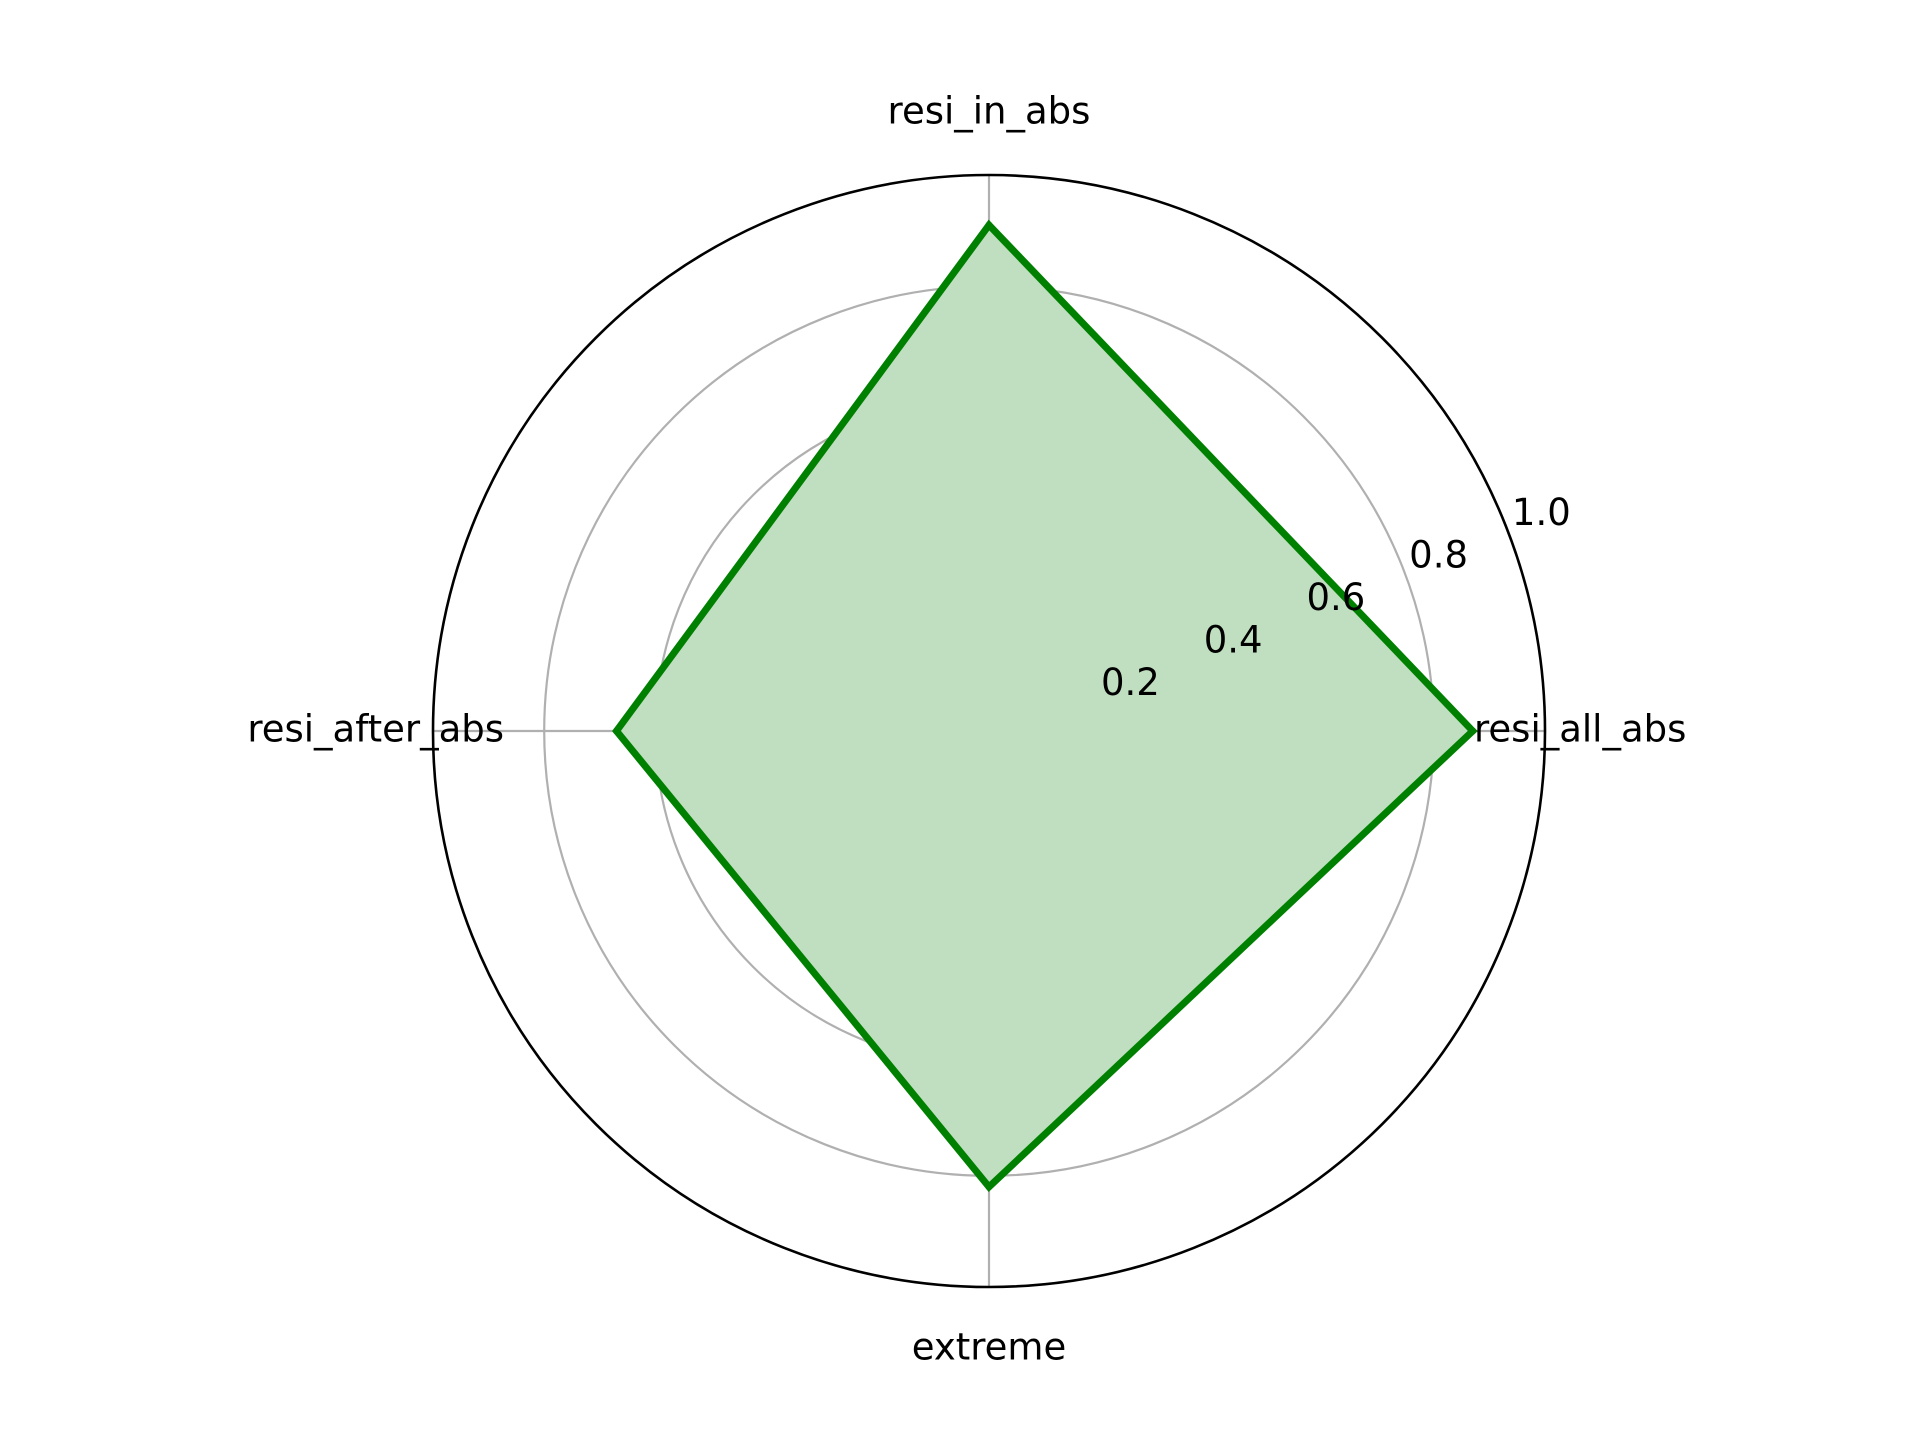 The image size is (1920, 1440). I want to click on tick-label-0: 0.2, so click(1130, 682).